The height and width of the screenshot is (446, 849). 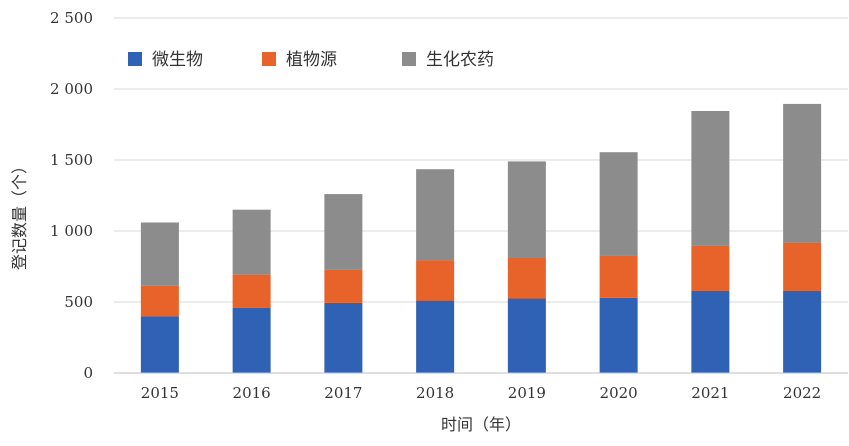 I want to click on legend-label: 植物源, so click(x=311, y=60).